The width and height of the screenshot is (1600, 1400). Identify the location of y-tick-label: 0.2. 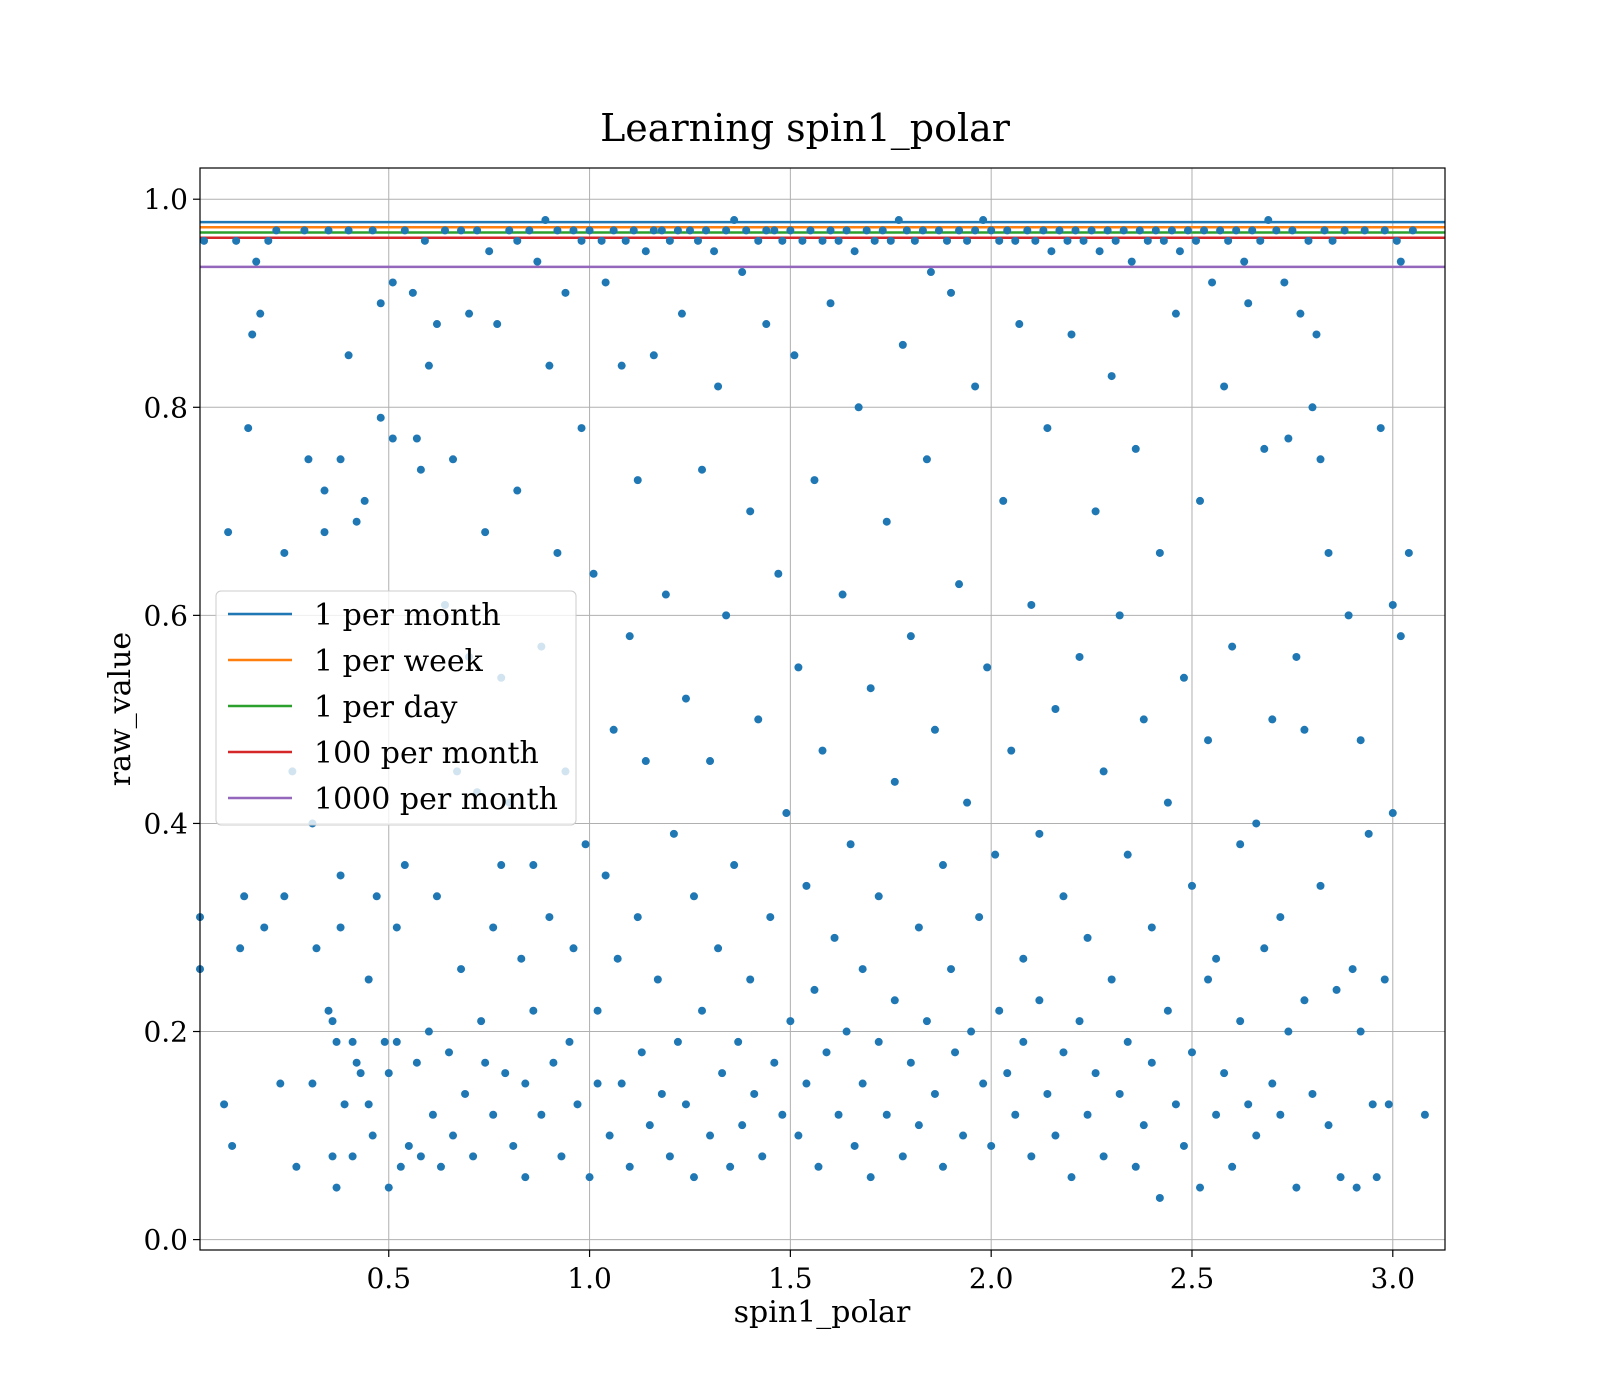
(165, 1032).